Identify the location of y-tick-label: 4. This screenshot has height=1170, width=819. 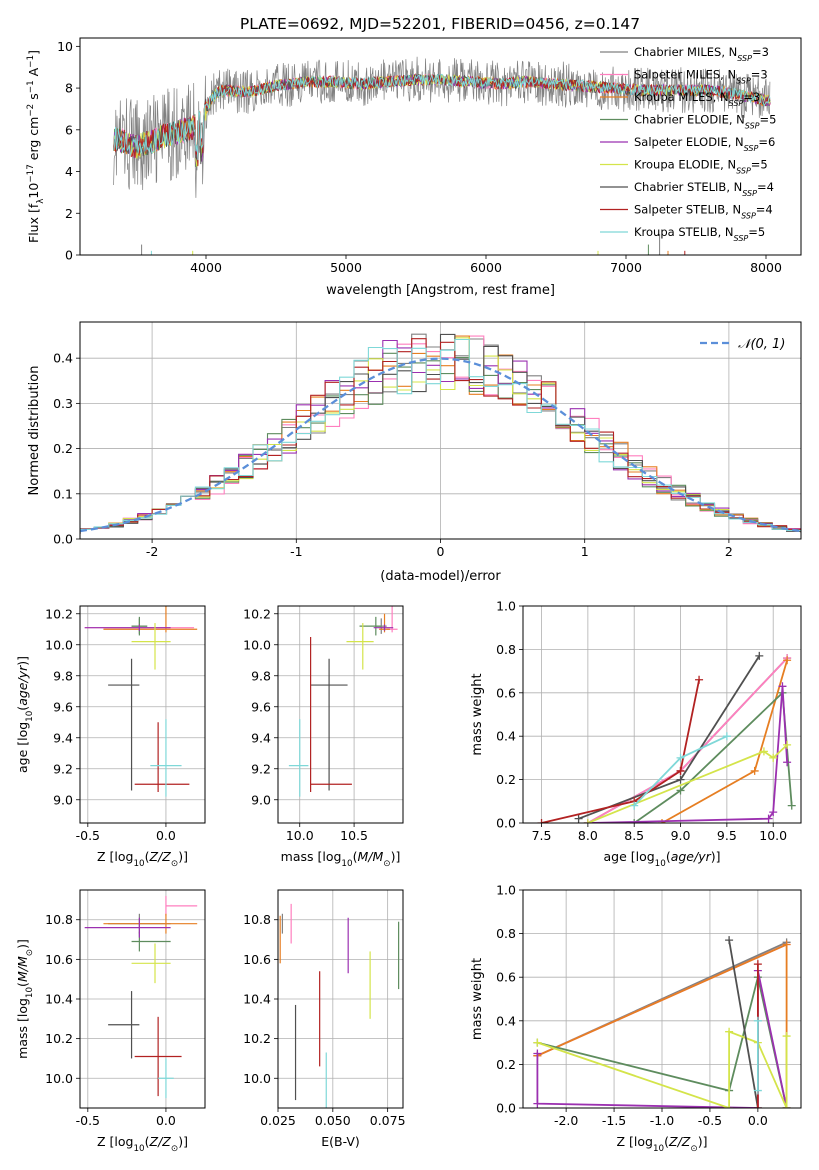
(69, 171).